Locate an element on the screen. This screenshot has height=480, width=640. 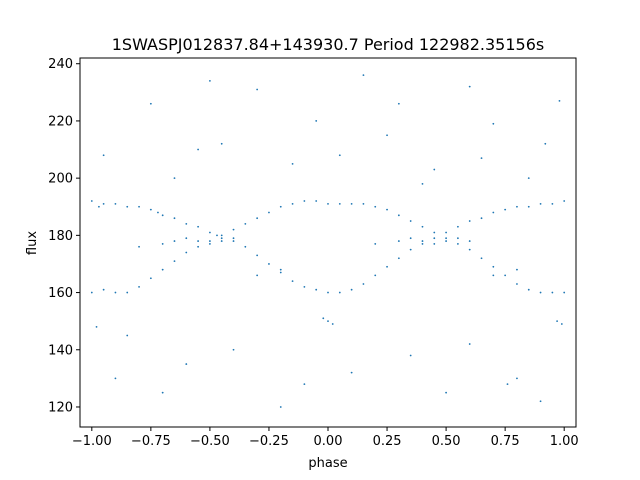
y-axis: 120 140 160 180 200 220 240 is located at coordinates (64, 236).